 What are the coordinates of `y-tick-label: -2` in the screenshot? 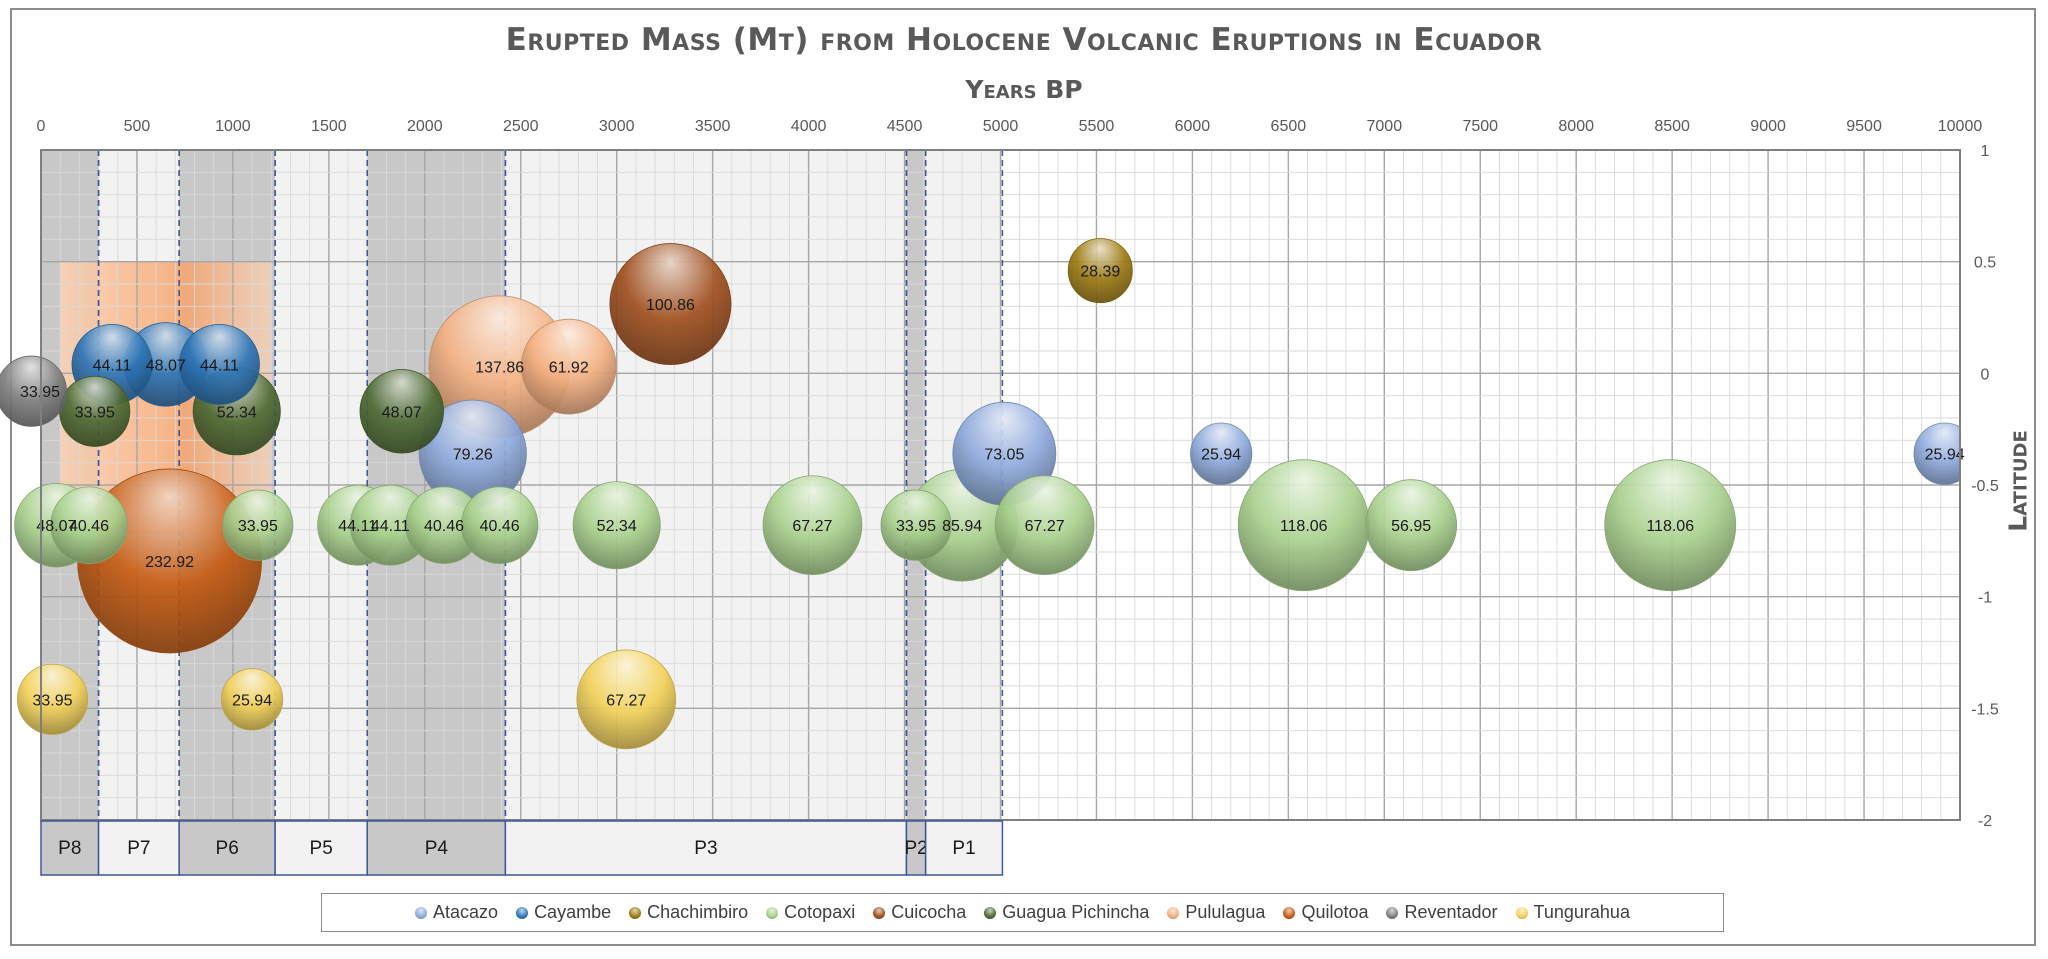 It's located at (1985, 821).